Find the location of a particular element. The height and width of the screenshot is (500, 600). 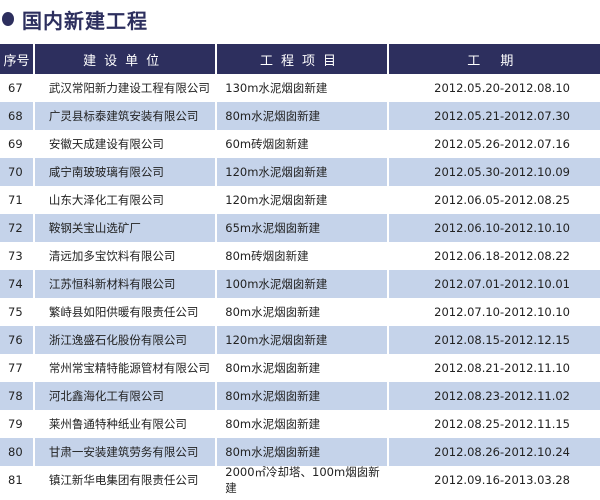

table-row: 72 鞍钢关宝山选矿厂 65m水泥烟囱新建 2012.06.10-2012.10.10 is located at coordinates (300, 228).